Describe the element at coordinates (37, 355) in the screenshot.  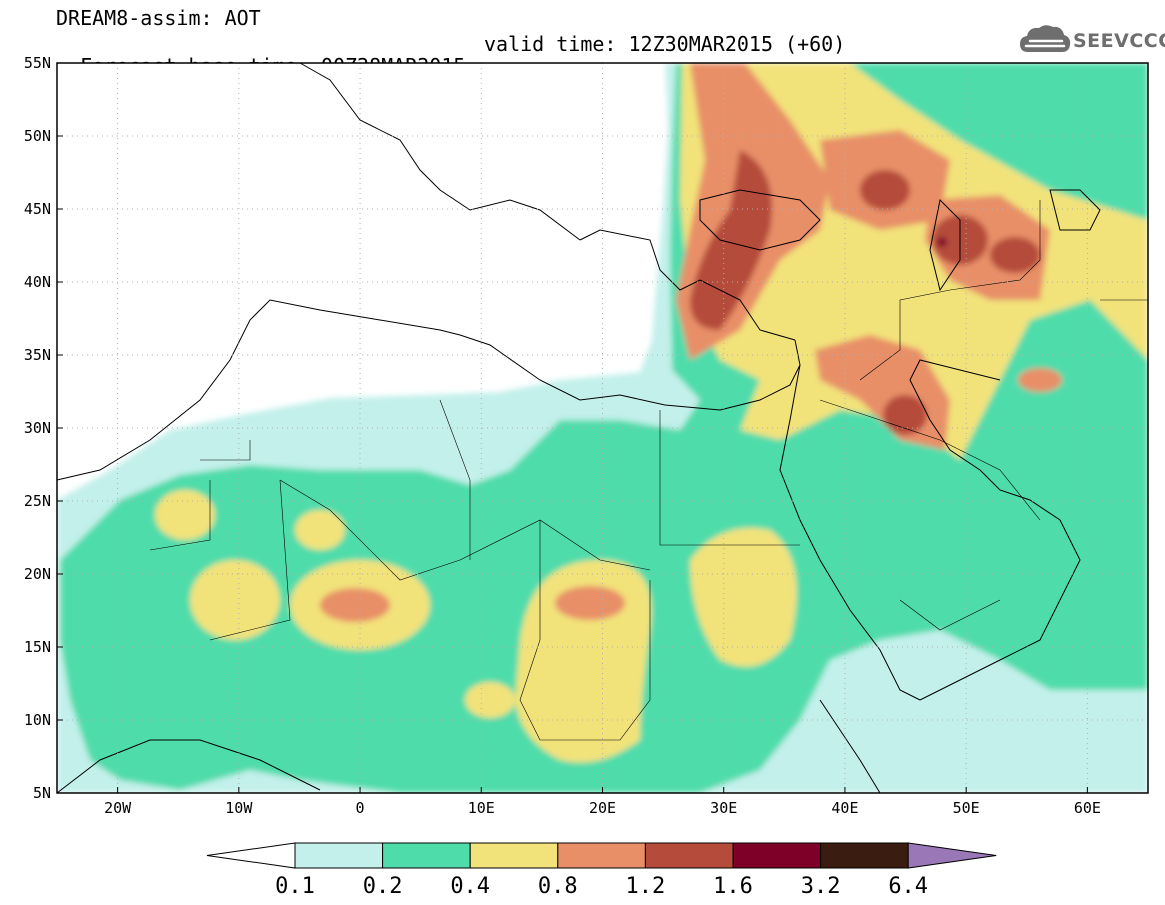
I see `lat-tick-label: 35N` at that location.